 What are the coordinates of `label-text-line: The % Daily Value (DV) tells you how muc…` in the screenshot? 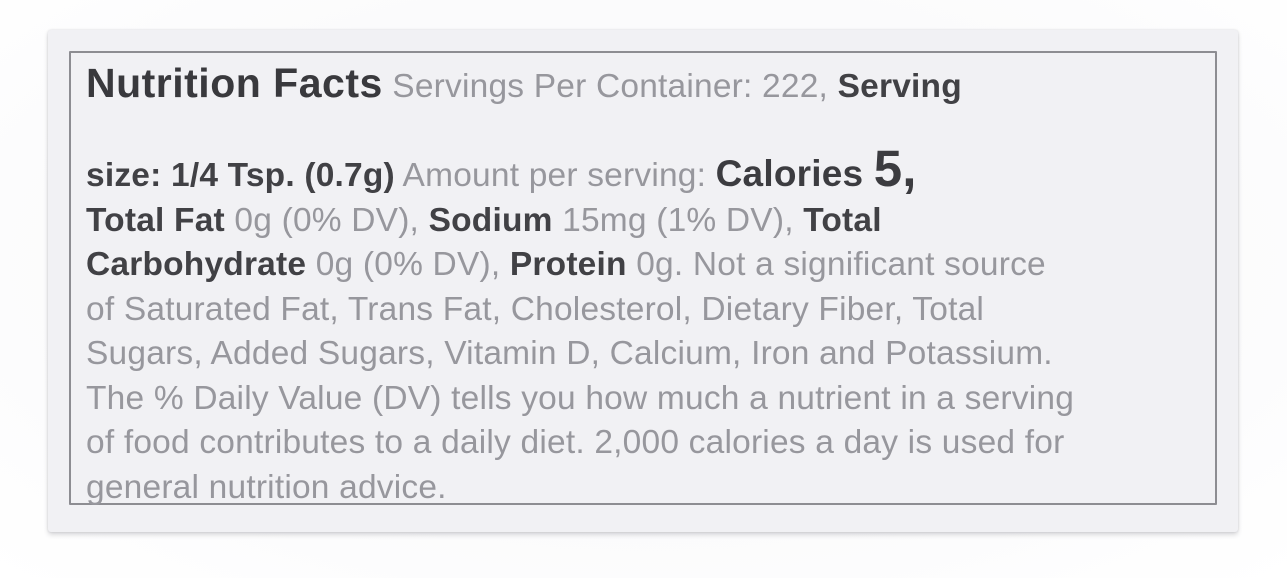 It's located at (643, 399).